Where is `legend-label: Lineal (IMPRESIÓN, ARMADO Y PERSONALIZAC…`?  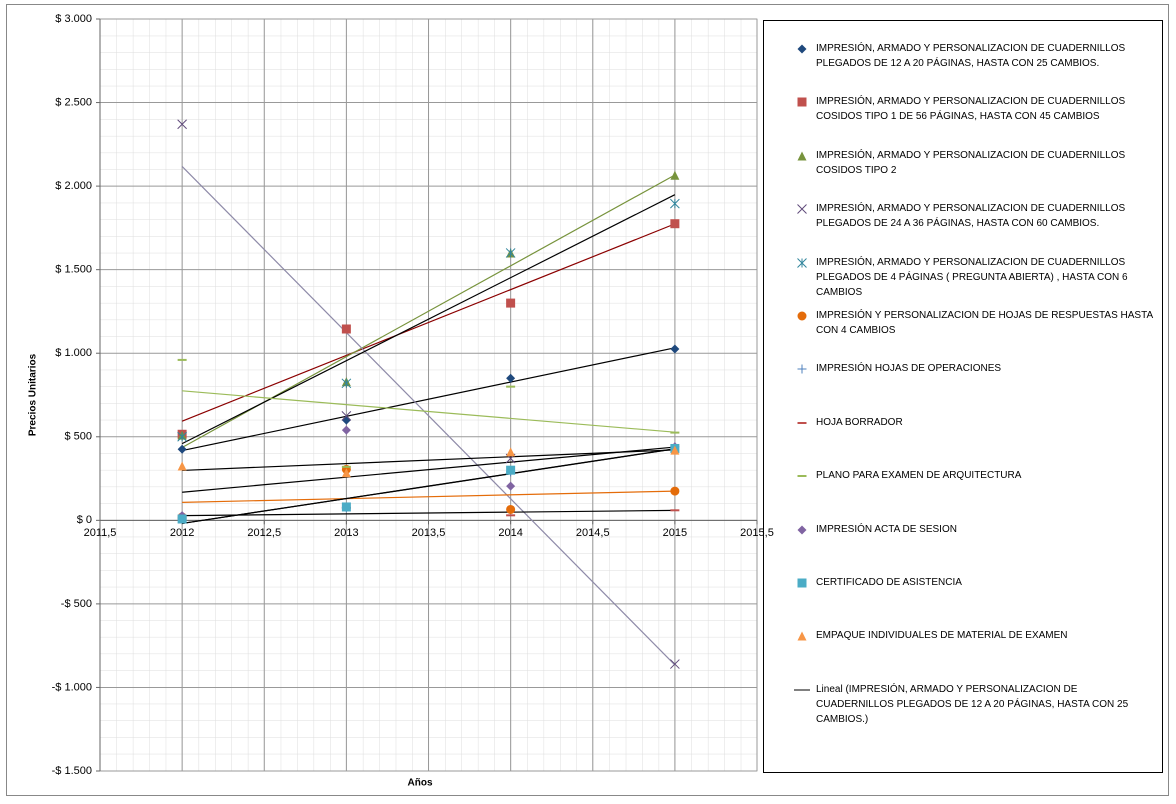
legend-label: Lineal (IMPRESIÓN, ARMADO Y PERSONALIZAC… is located at coordinates (972, 704).